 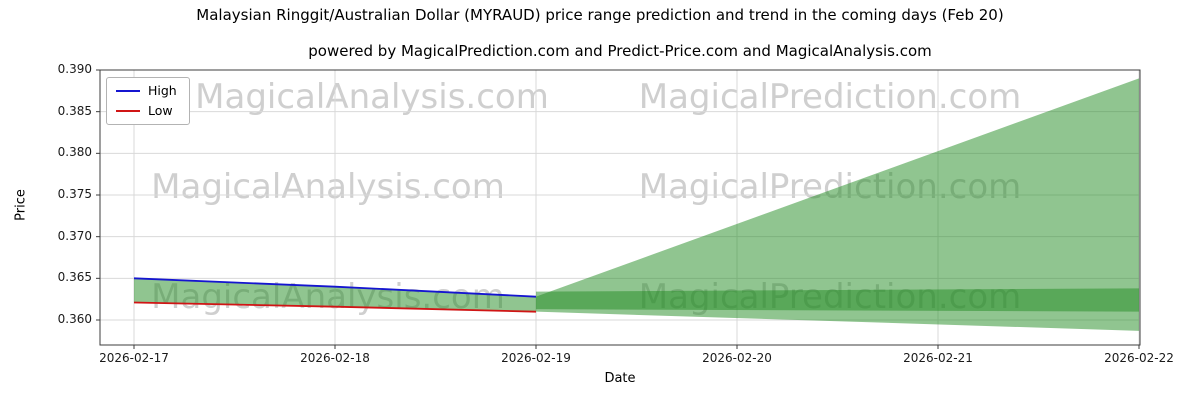 What do you see at coordinates (74, 110) in the screenshot?
I see `y-tick-label: 0.385` at bounding box center [74, 110].